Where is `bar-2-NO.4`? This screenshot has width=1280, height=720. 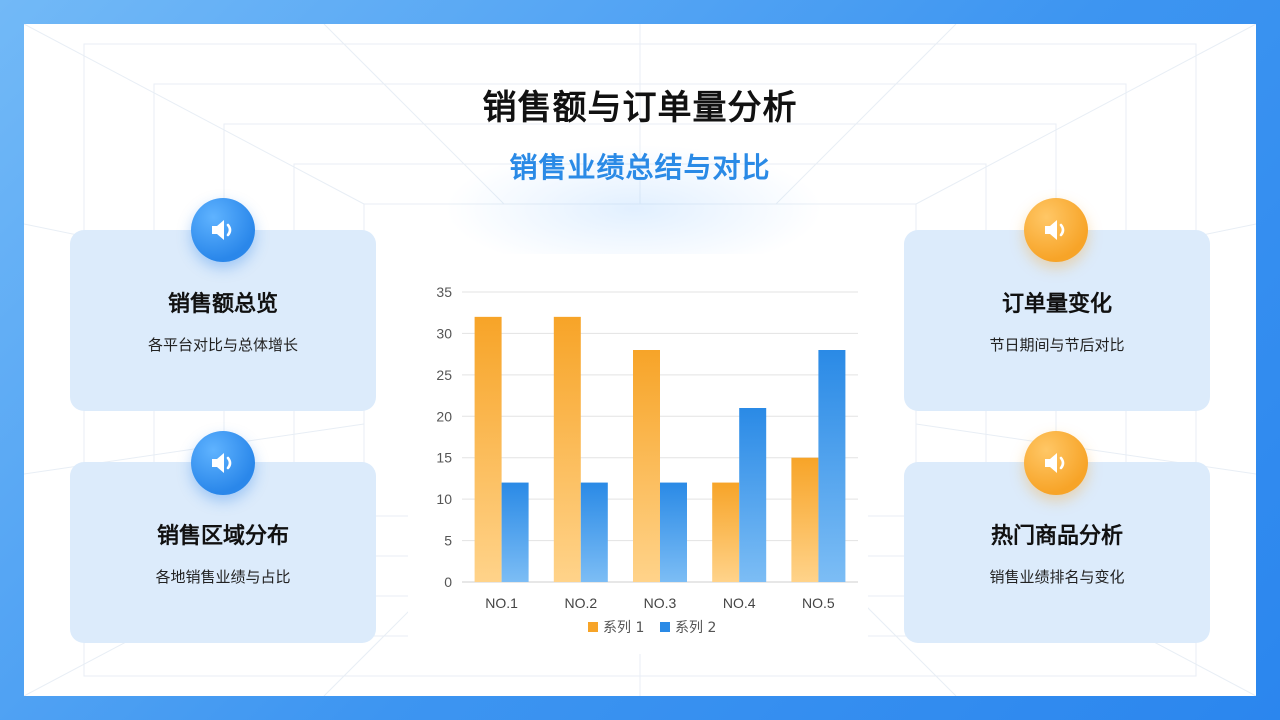
bar-2-NO.4 is located at coordinates (753, 495).